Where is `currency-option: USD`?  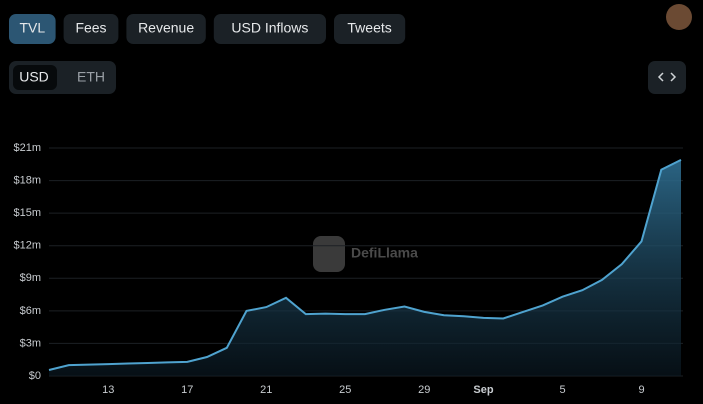 currency-option: USD is located at coordinates (34, 77).